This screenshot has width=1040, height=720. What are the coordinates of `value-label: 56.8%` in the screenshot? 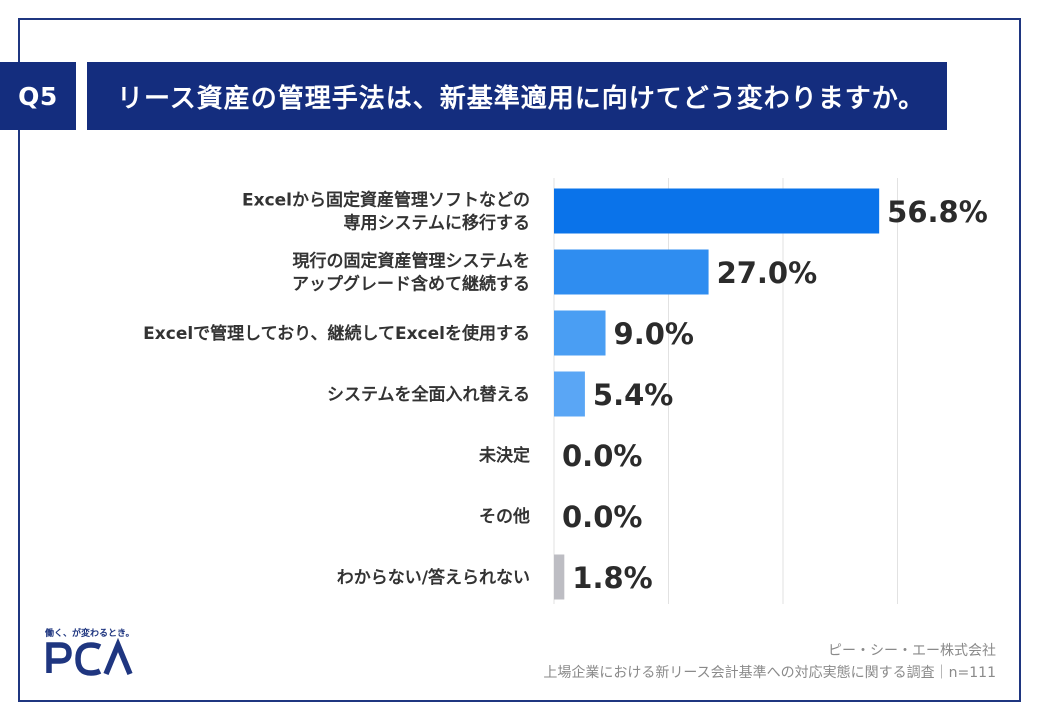 It's located at (937, 212).